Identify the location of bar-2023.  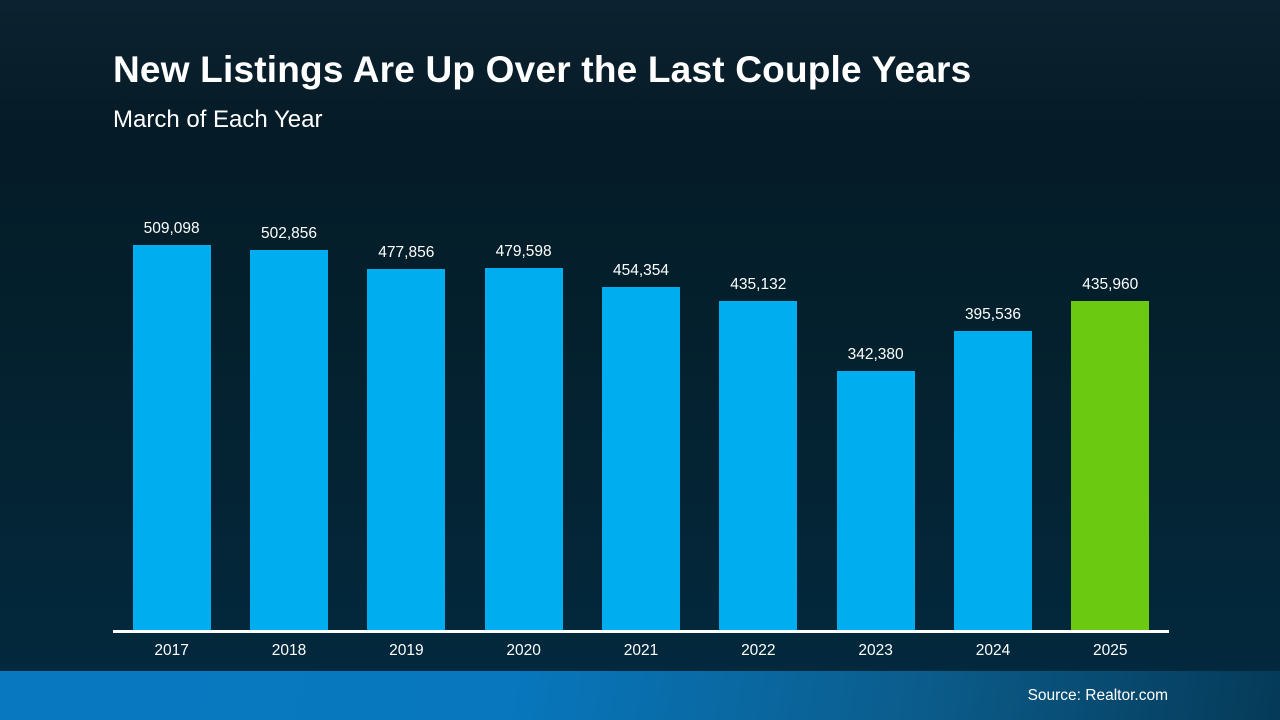
(875, 501).